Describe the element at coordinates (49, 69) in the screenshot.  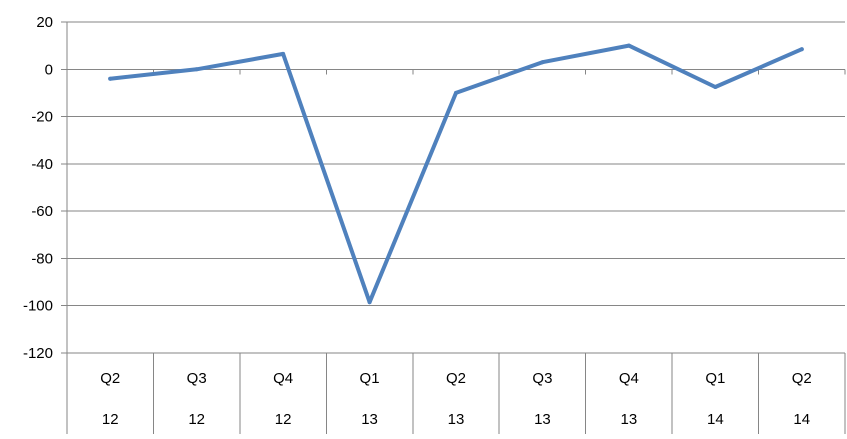
I see `y-tick-label: 0` at that location.